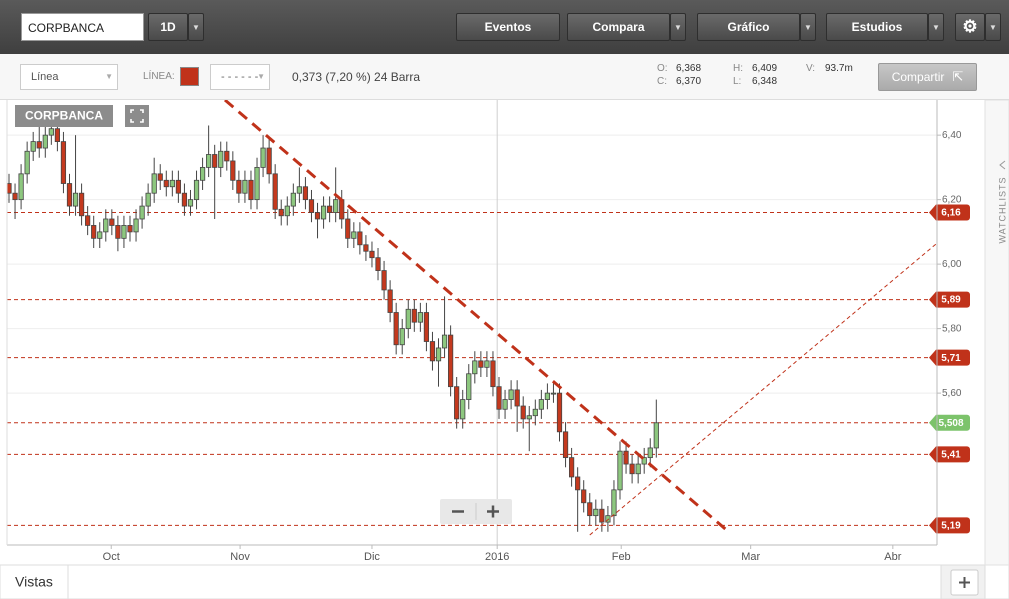  I want to click on watchlists-label: WATCHLISTS, so click(1002, 209).